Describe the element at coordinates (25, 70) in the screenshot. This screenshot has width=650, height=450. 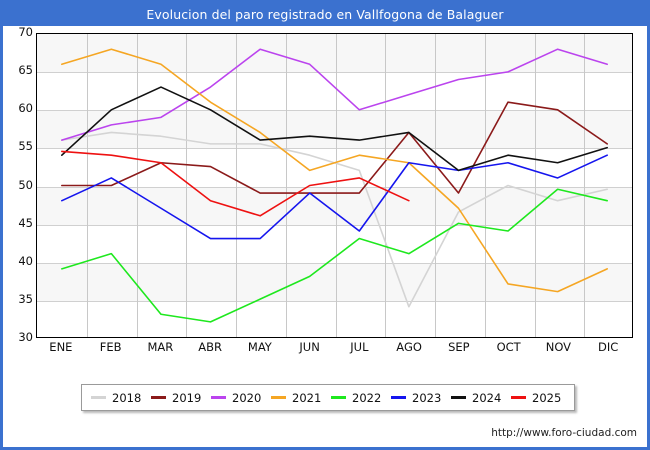
I see `y-axis-tick-label: 65` at that location.